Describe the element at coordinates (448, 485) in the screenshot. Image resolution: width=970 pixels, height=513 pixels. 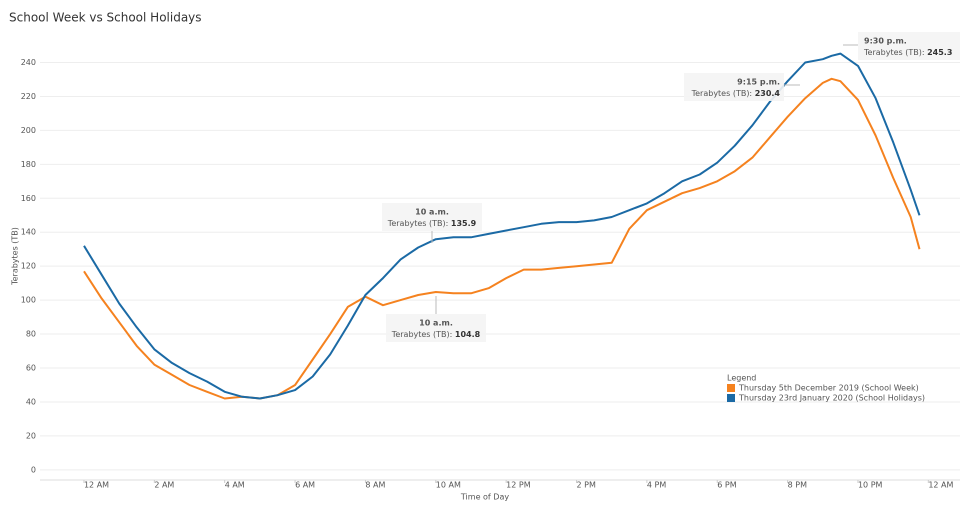
I see `x-tick-label: 10 AM` at that location.